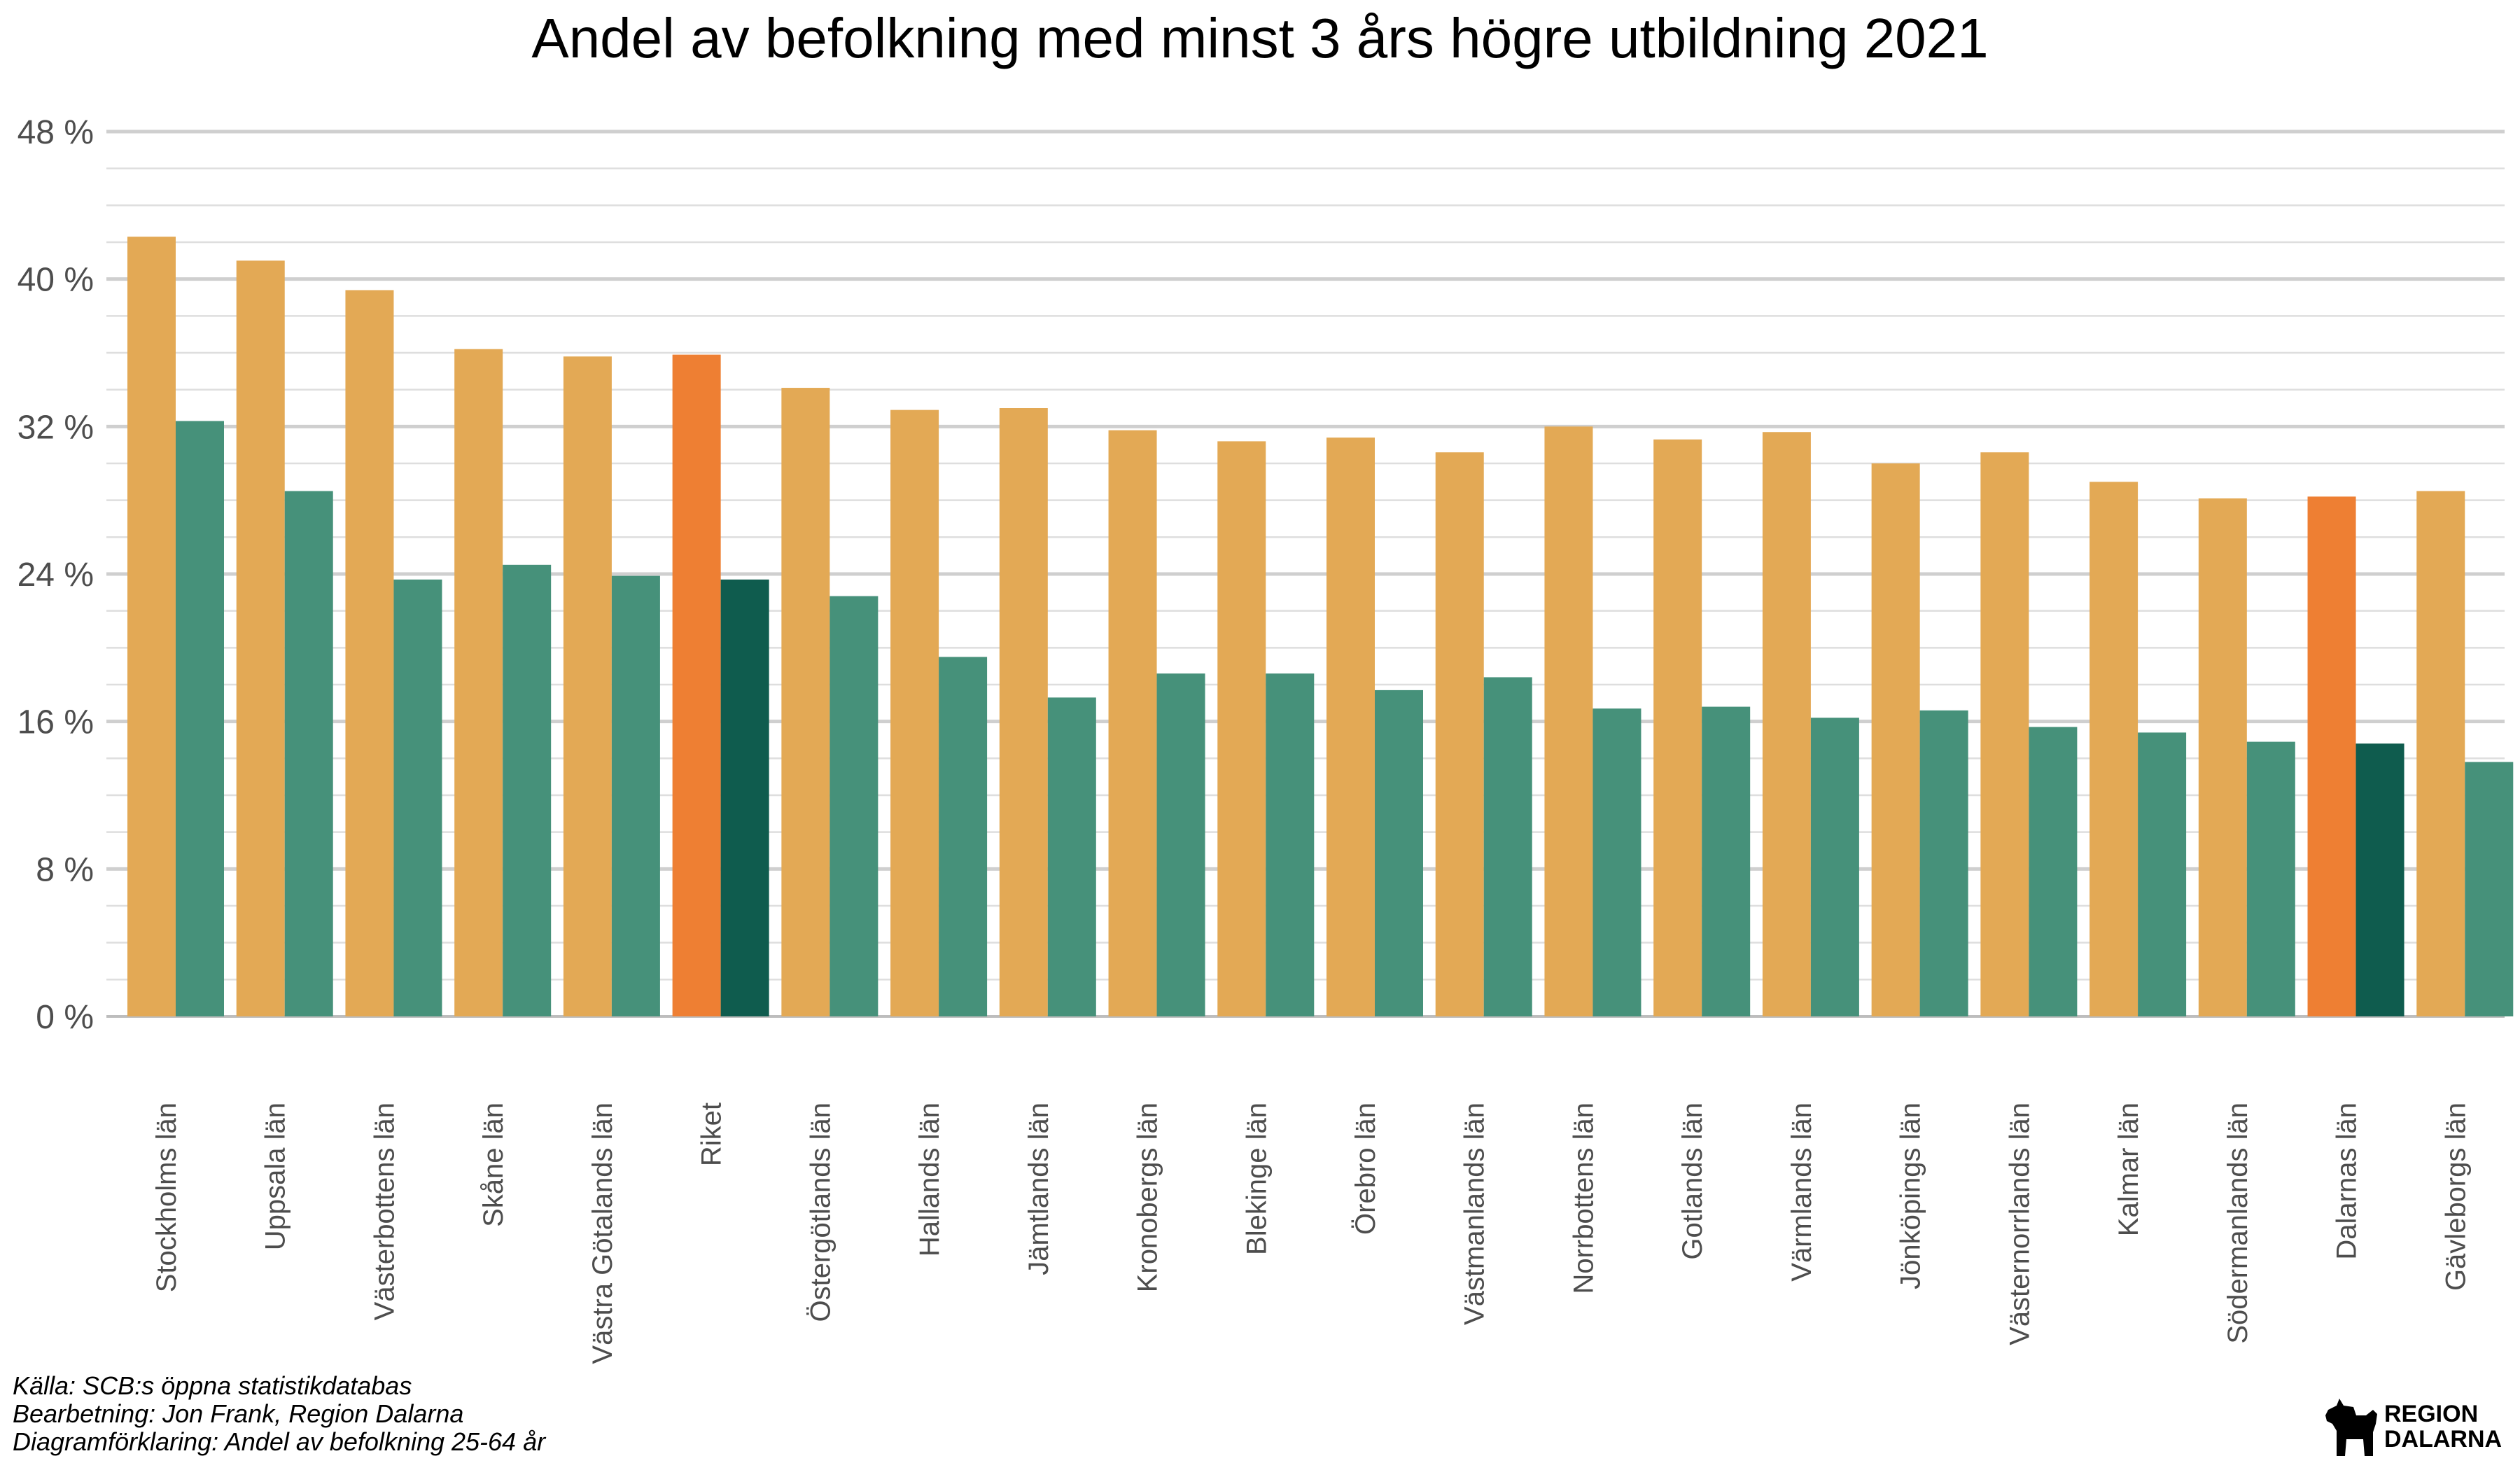 Image resolution: width=2520 pixels, height=1470 pixels. Describe the element at coordinates (2431, 1414) in the screenshot. I see `logo-line-region: REGION` at that location.